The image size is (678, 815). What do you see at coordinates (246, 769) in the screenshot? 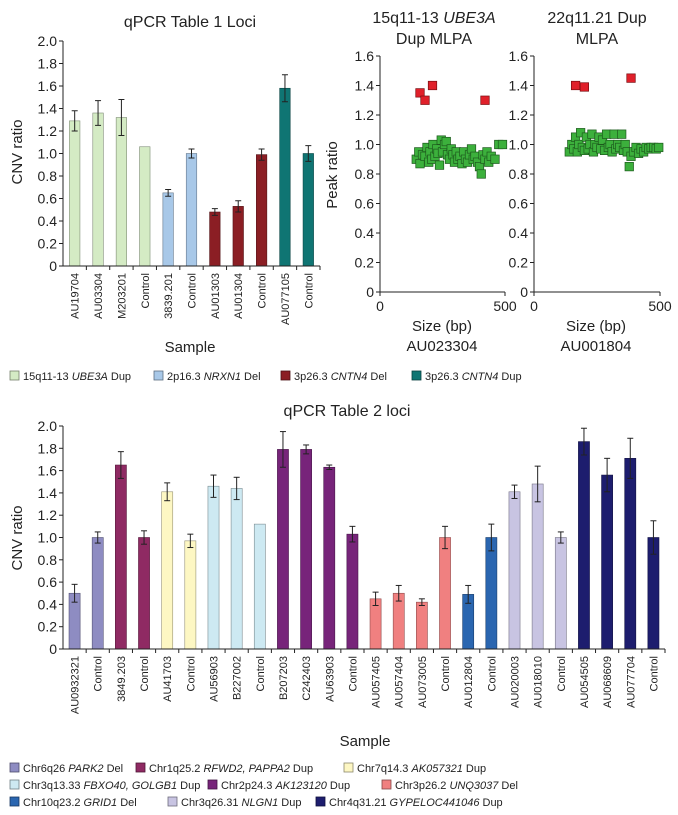
I see `legend2-label-gene: RFWD2, PAPPA2` at bounding box center [246, 769].